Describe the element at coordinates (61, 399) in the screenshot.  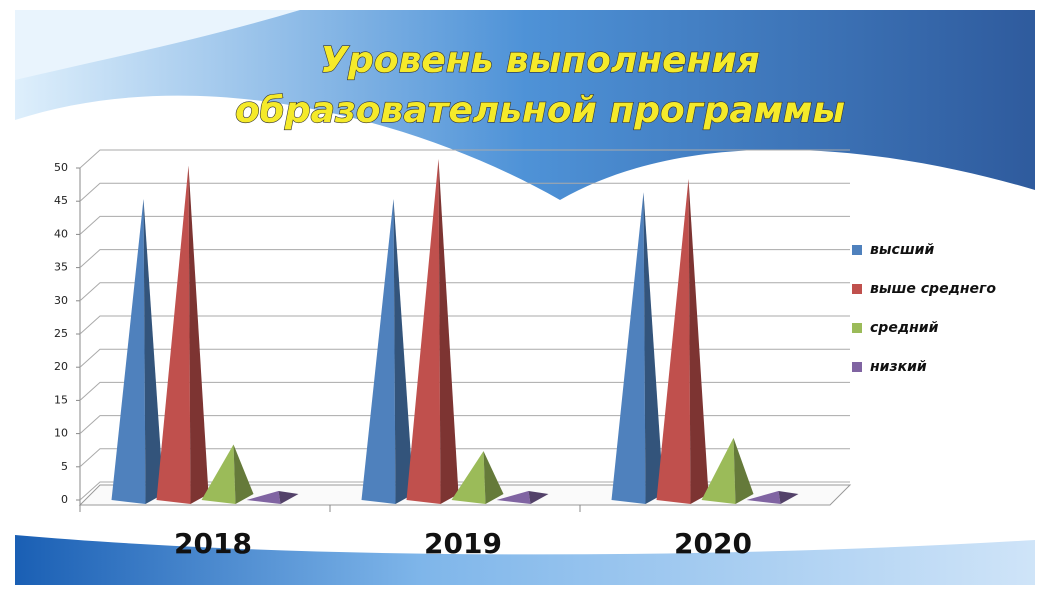
I see `y-tick-label: 15` at that location.